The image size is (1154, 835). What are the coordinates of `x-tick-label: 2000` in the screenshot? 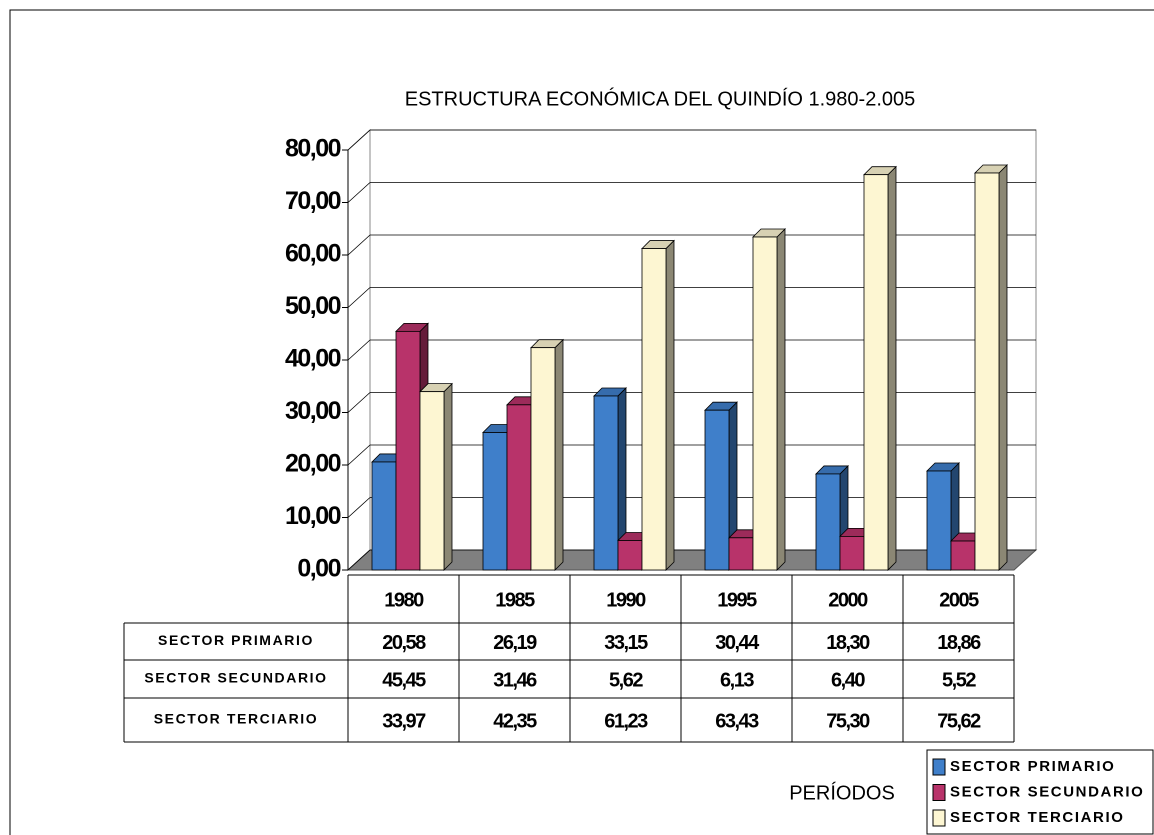 It's located at (848, 600).